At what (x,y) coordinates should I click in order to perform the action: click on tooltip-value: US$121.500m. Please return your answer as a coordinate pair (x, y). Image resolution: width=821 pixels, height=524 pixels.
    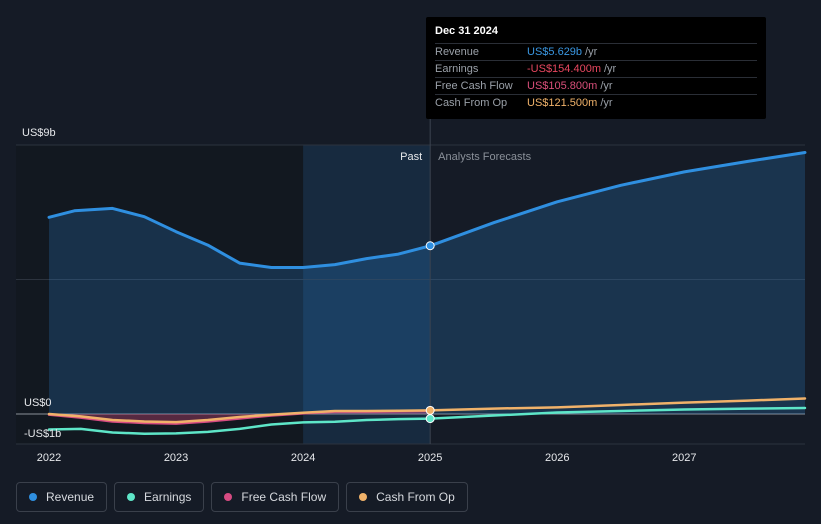
    Looking at the image, I should click on (562, 103).